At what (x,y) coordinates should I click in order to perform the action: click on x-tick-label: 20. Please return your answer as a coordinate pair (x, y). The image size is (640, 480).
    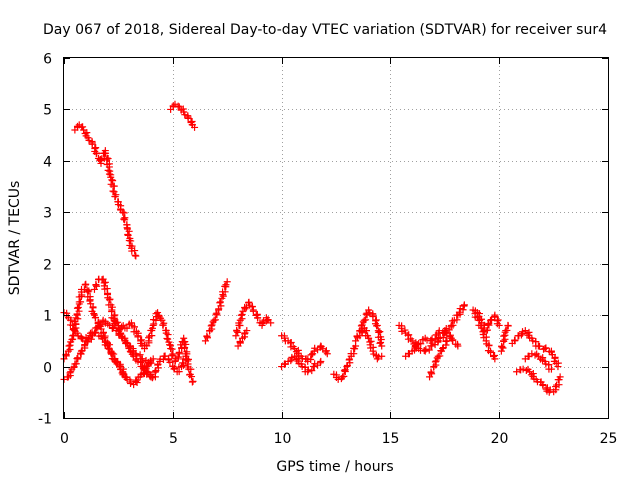
    Looking at the image, I should click on (500, 439).